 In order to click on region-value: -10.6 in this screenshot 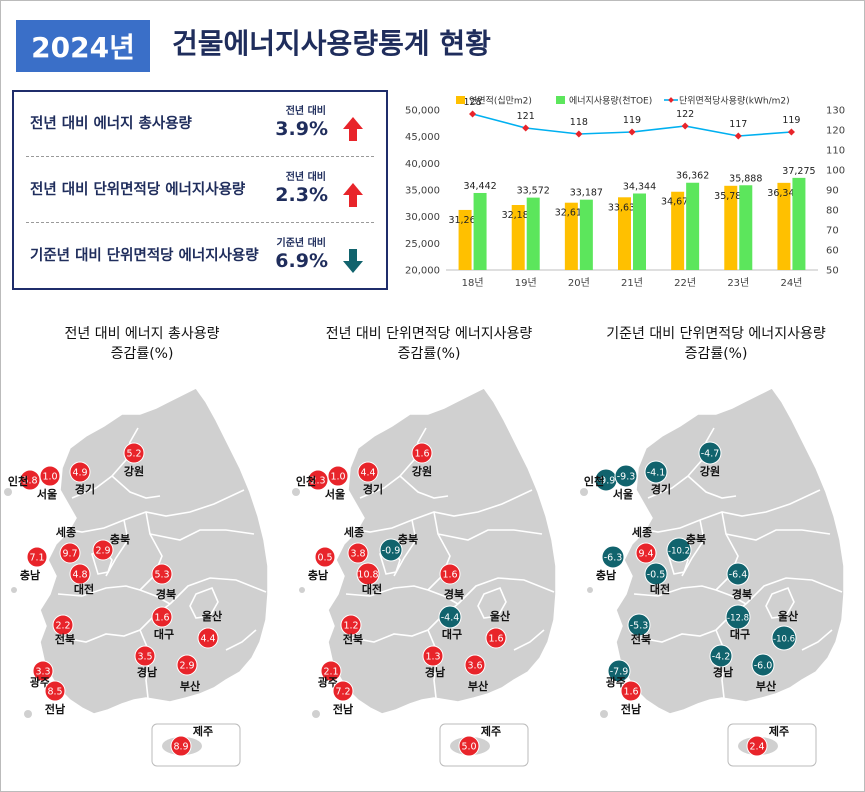, I will do `click(784, 640)`.